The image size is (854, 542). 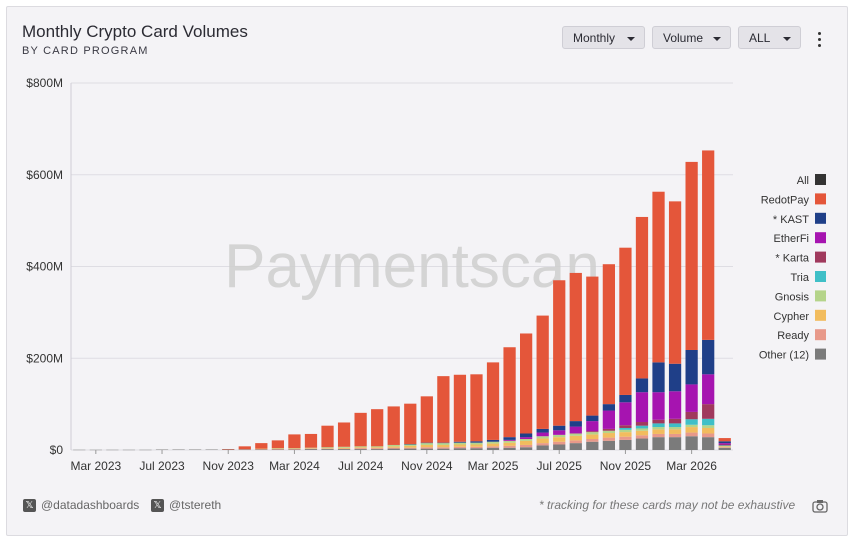 What do you see at coordinates (793, 199) in the screenshot?
I see `legend-item: RedotPay` at bounding box center [793, 199].